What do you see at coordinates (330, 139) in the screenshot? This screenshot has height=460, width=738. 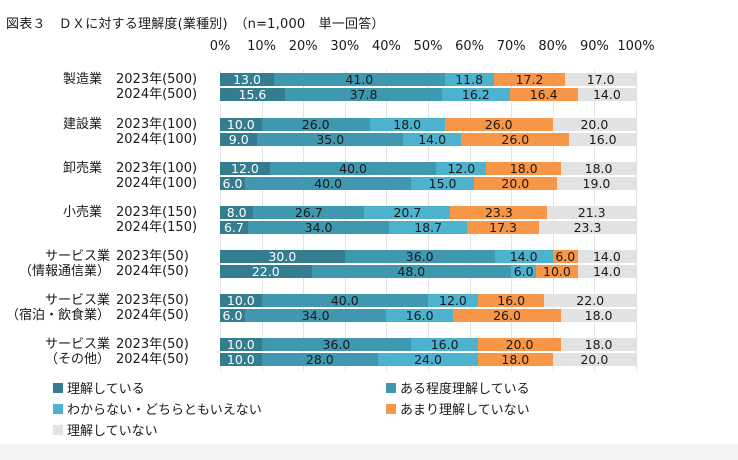 I see `data-label: 35.0` at bounding box center [330, 139].